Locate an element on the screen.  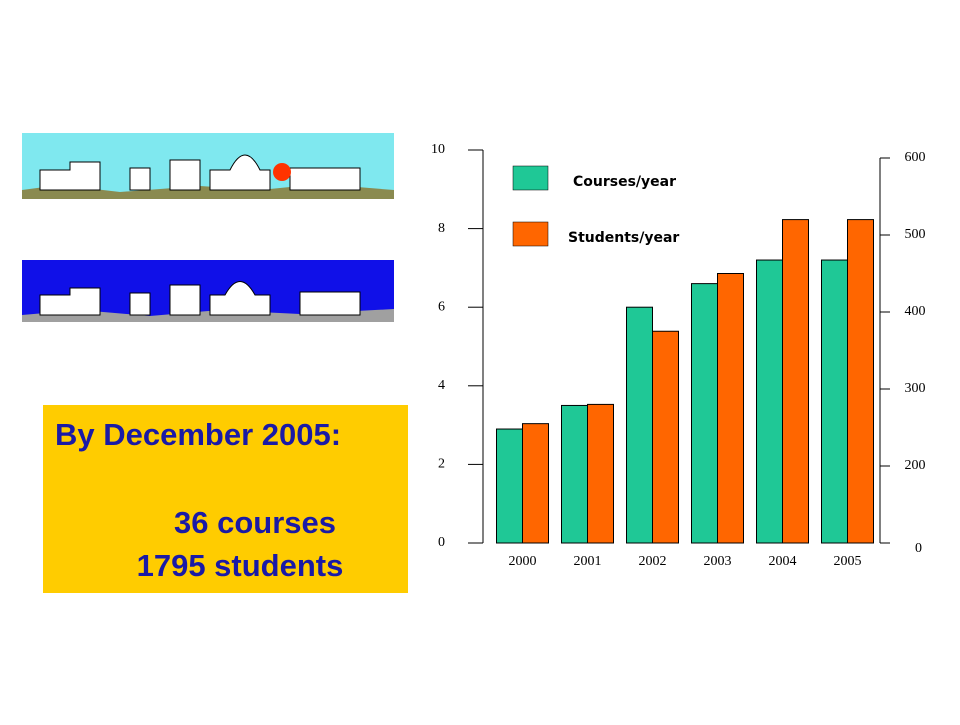
x-tick-label: 2004 is located at coordinates (783, 561).